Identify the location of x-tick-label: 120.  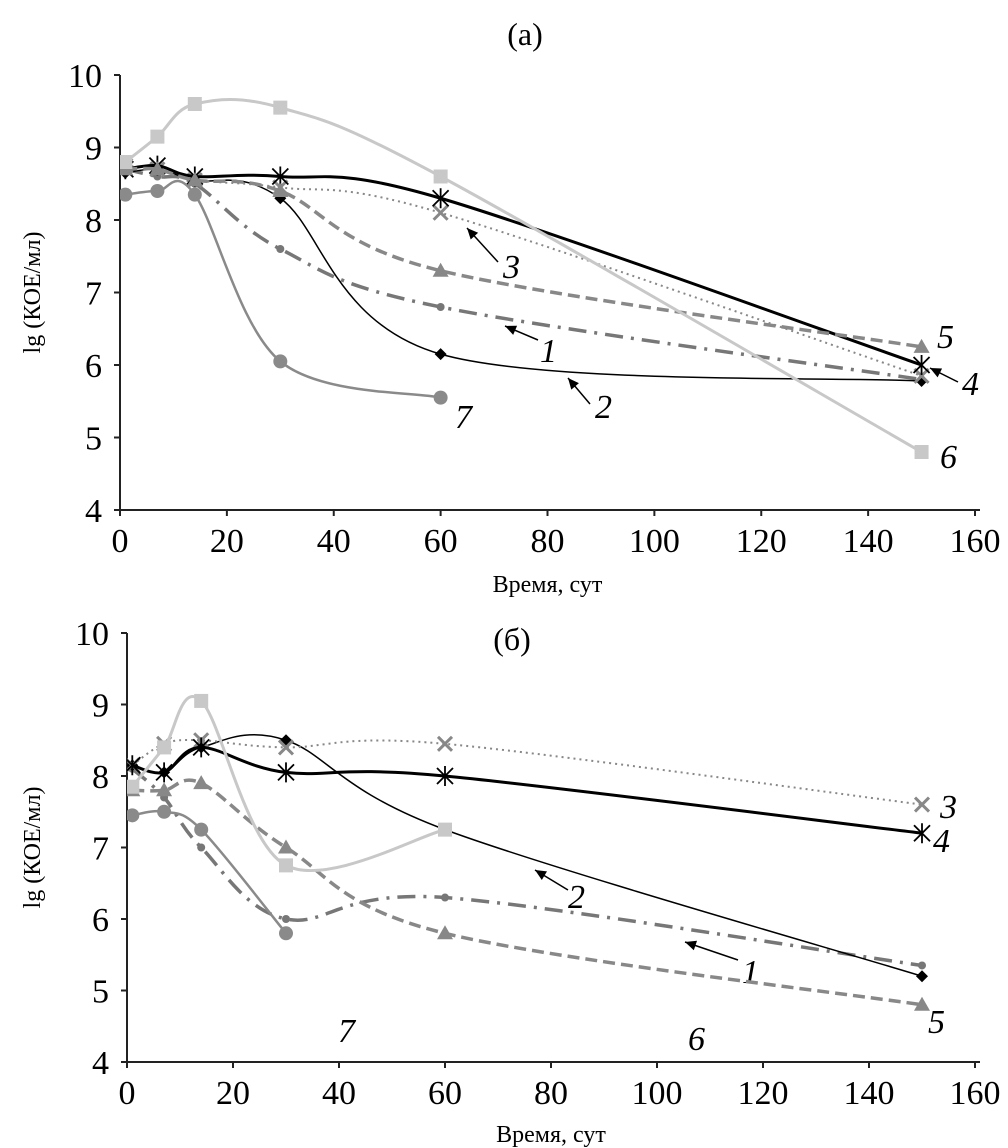
(761, 541).